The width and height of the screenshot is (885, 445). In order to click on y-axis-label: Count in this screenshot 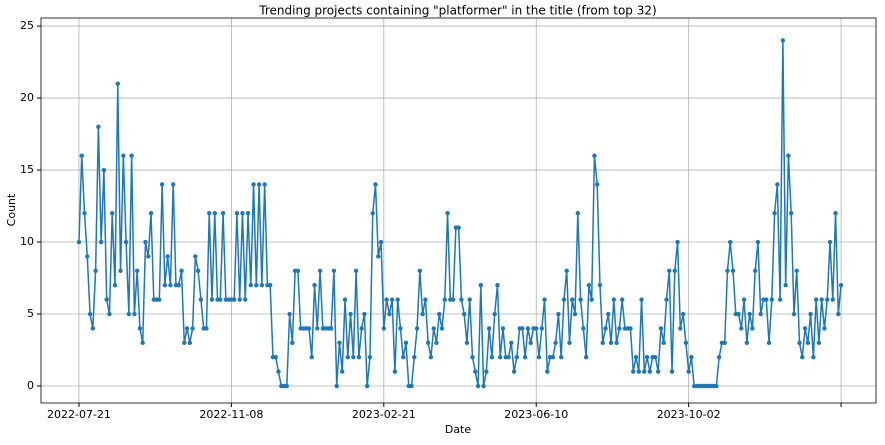, I will do `click(11, 209)`.